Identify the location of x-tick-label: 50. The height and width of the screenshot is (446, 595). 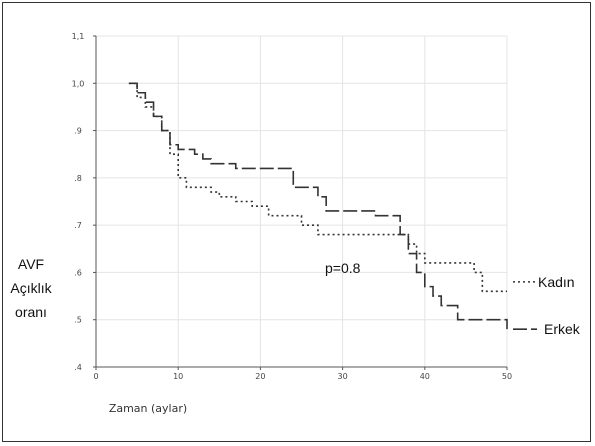
(507, 376).